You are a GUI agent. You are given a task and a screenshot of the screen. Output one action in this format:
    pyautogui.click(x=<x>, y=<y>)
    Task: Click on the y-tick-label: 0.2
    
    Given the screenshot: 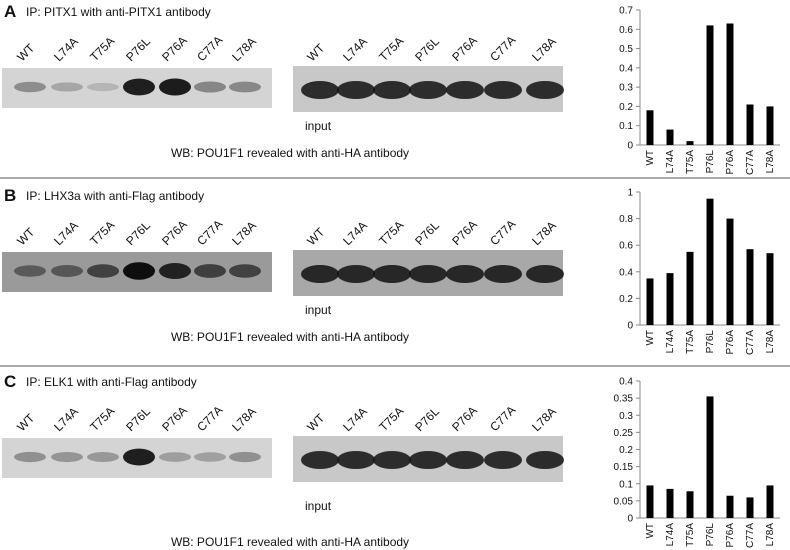 What is the action you would take?
    pyautogui.click(x=626, y=299)
    